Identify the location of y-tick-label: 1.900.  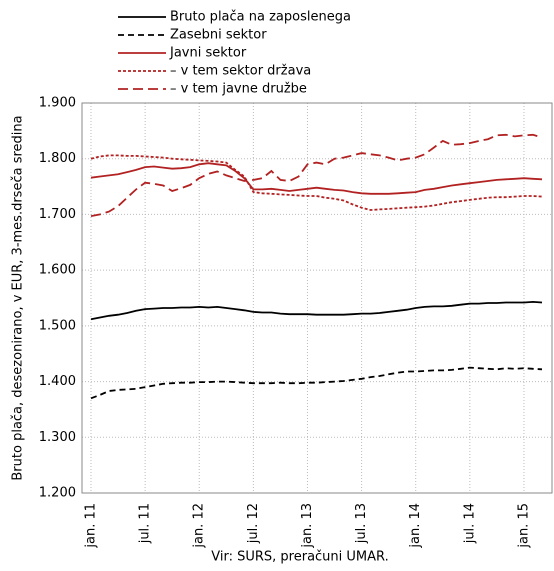
(57, 103).